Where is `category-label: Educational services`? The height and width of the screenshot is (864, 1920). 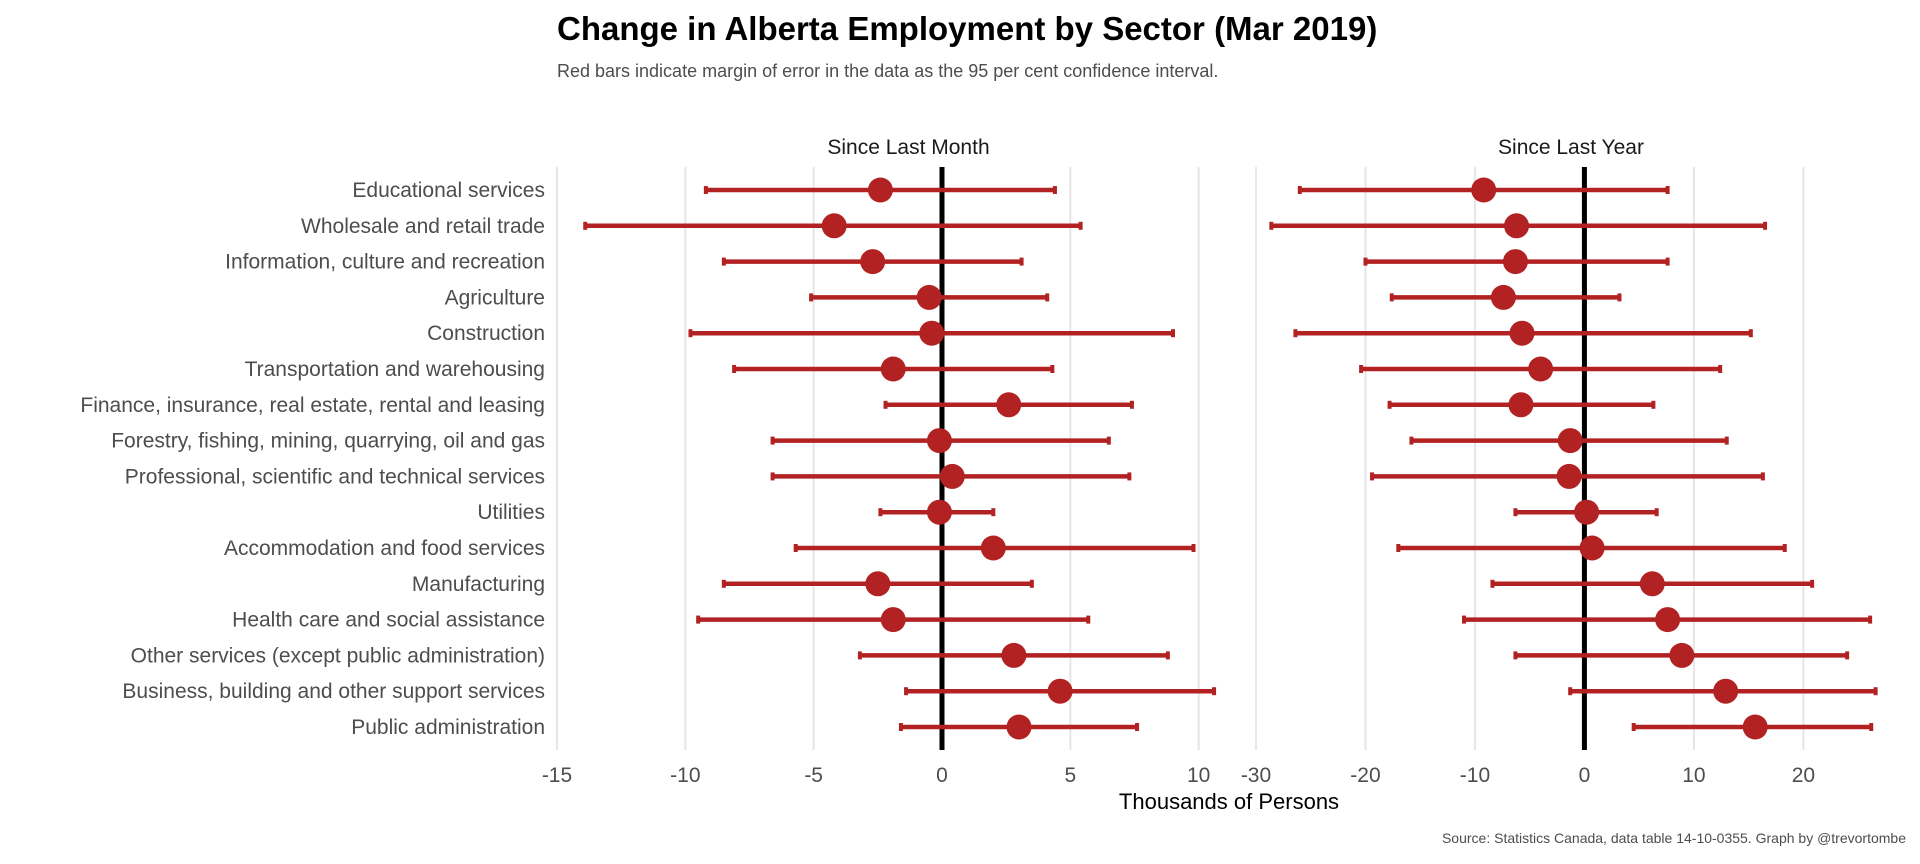 category-label: Educational services is located at coordinates (448, 190).